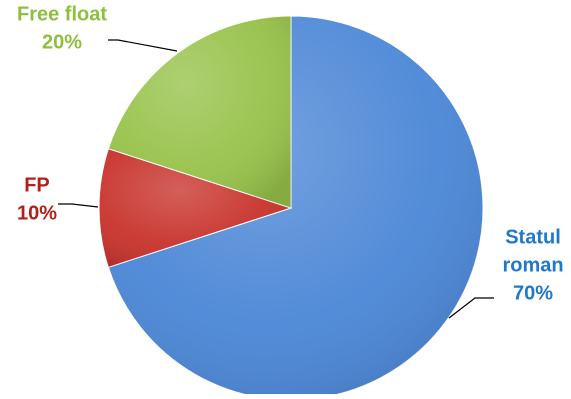 The image size is (571, 399). I want to click on slice-category-label-0: roman, so click(532, 265).